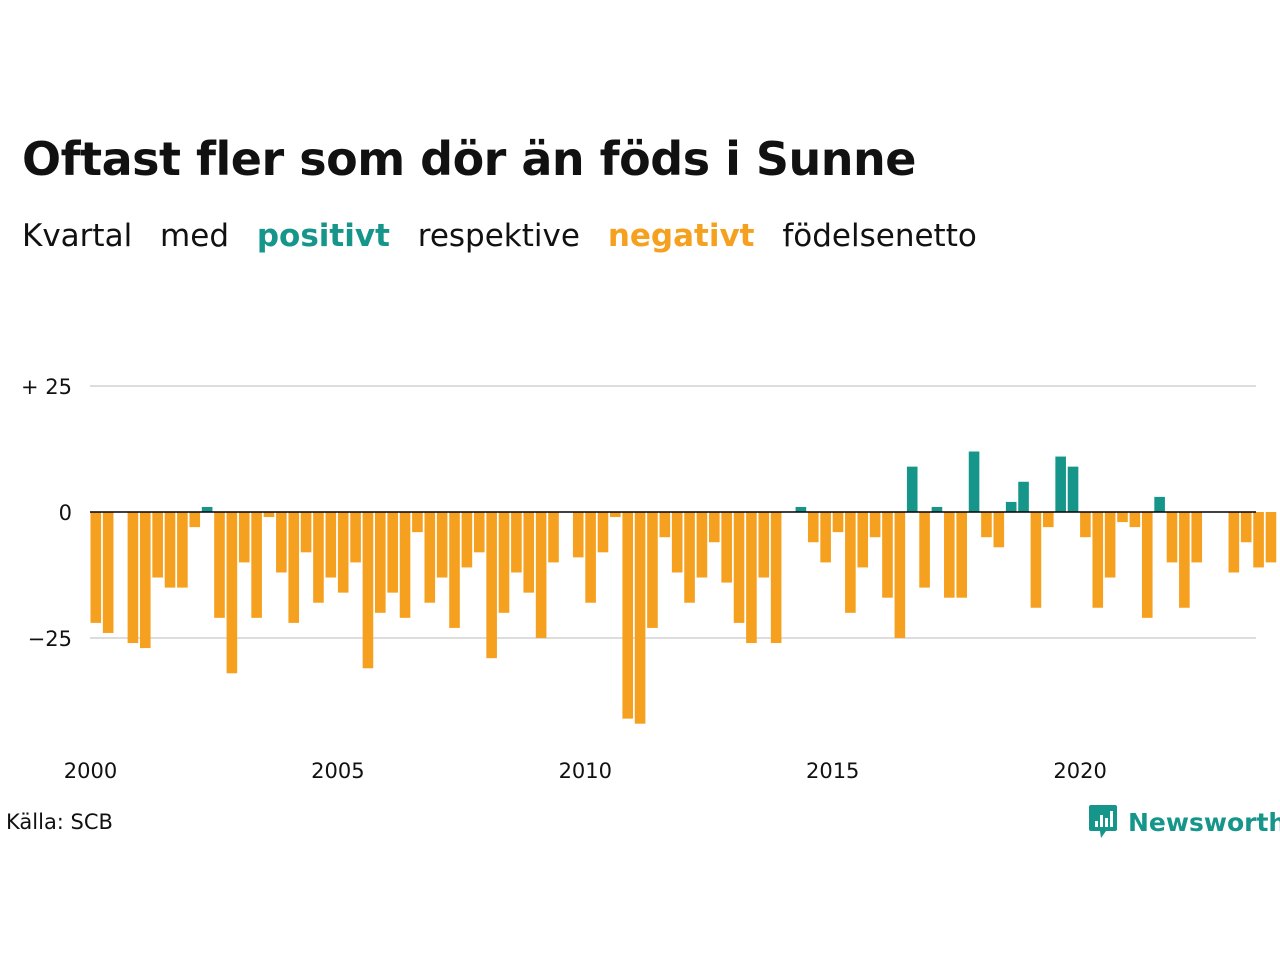 This screenshot has height=960, width=1280. Describe the element at coordinates (832, 771) in the screenshot. I see `x-tick-label: 2015` at that location.